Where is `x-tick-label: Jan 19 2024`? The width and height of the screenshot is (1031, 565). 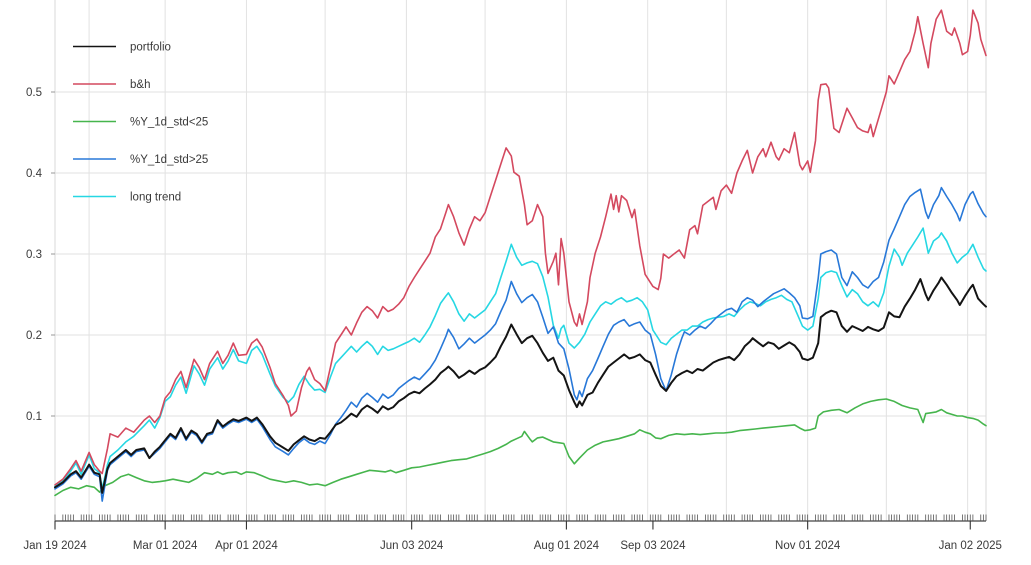
x-tick-label: Jan 19 2024 is located at coordinates (55, 546).